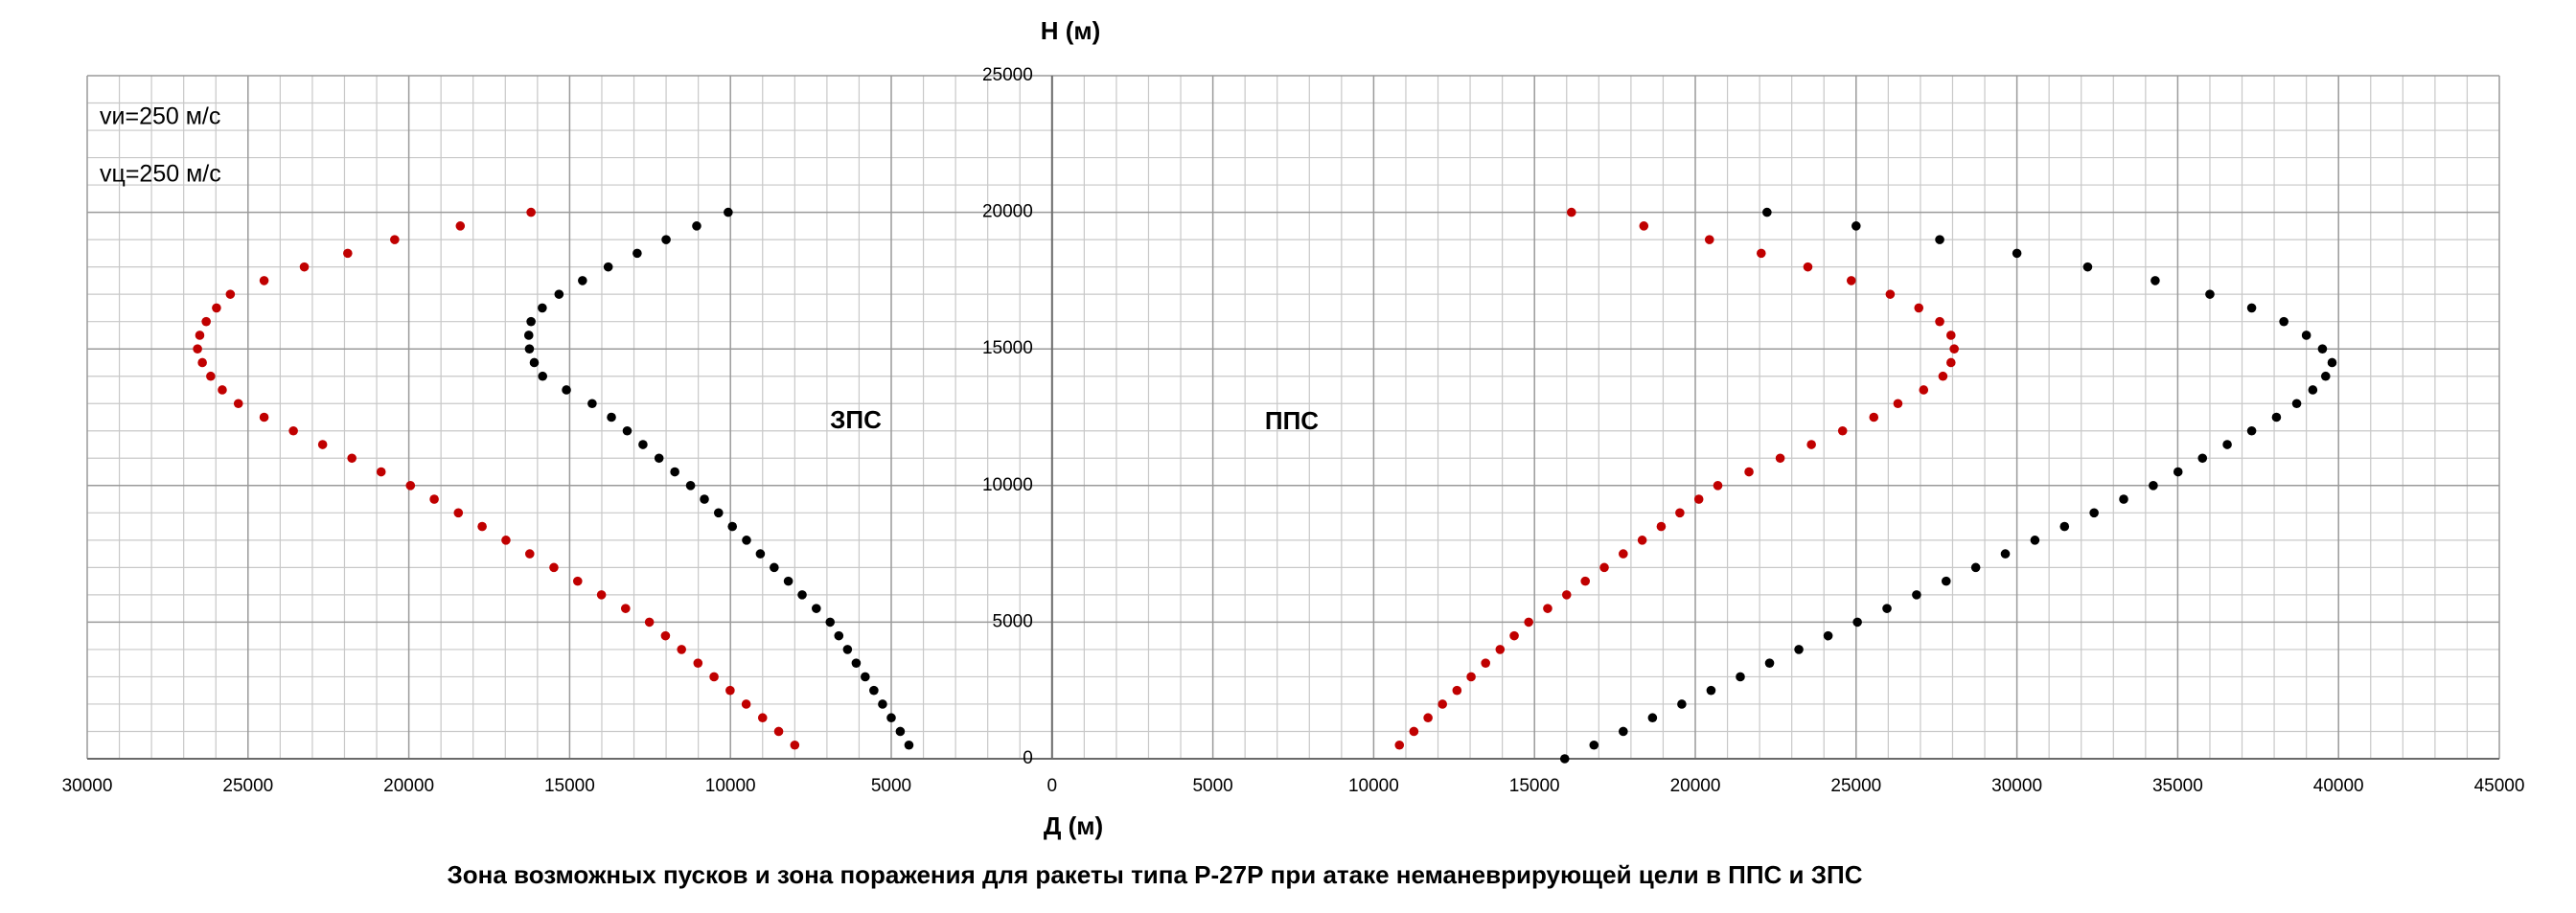 The width and height of the screenshot is (2576, 913). I want to click on x-tick-label: 30000, so click(87, 786).